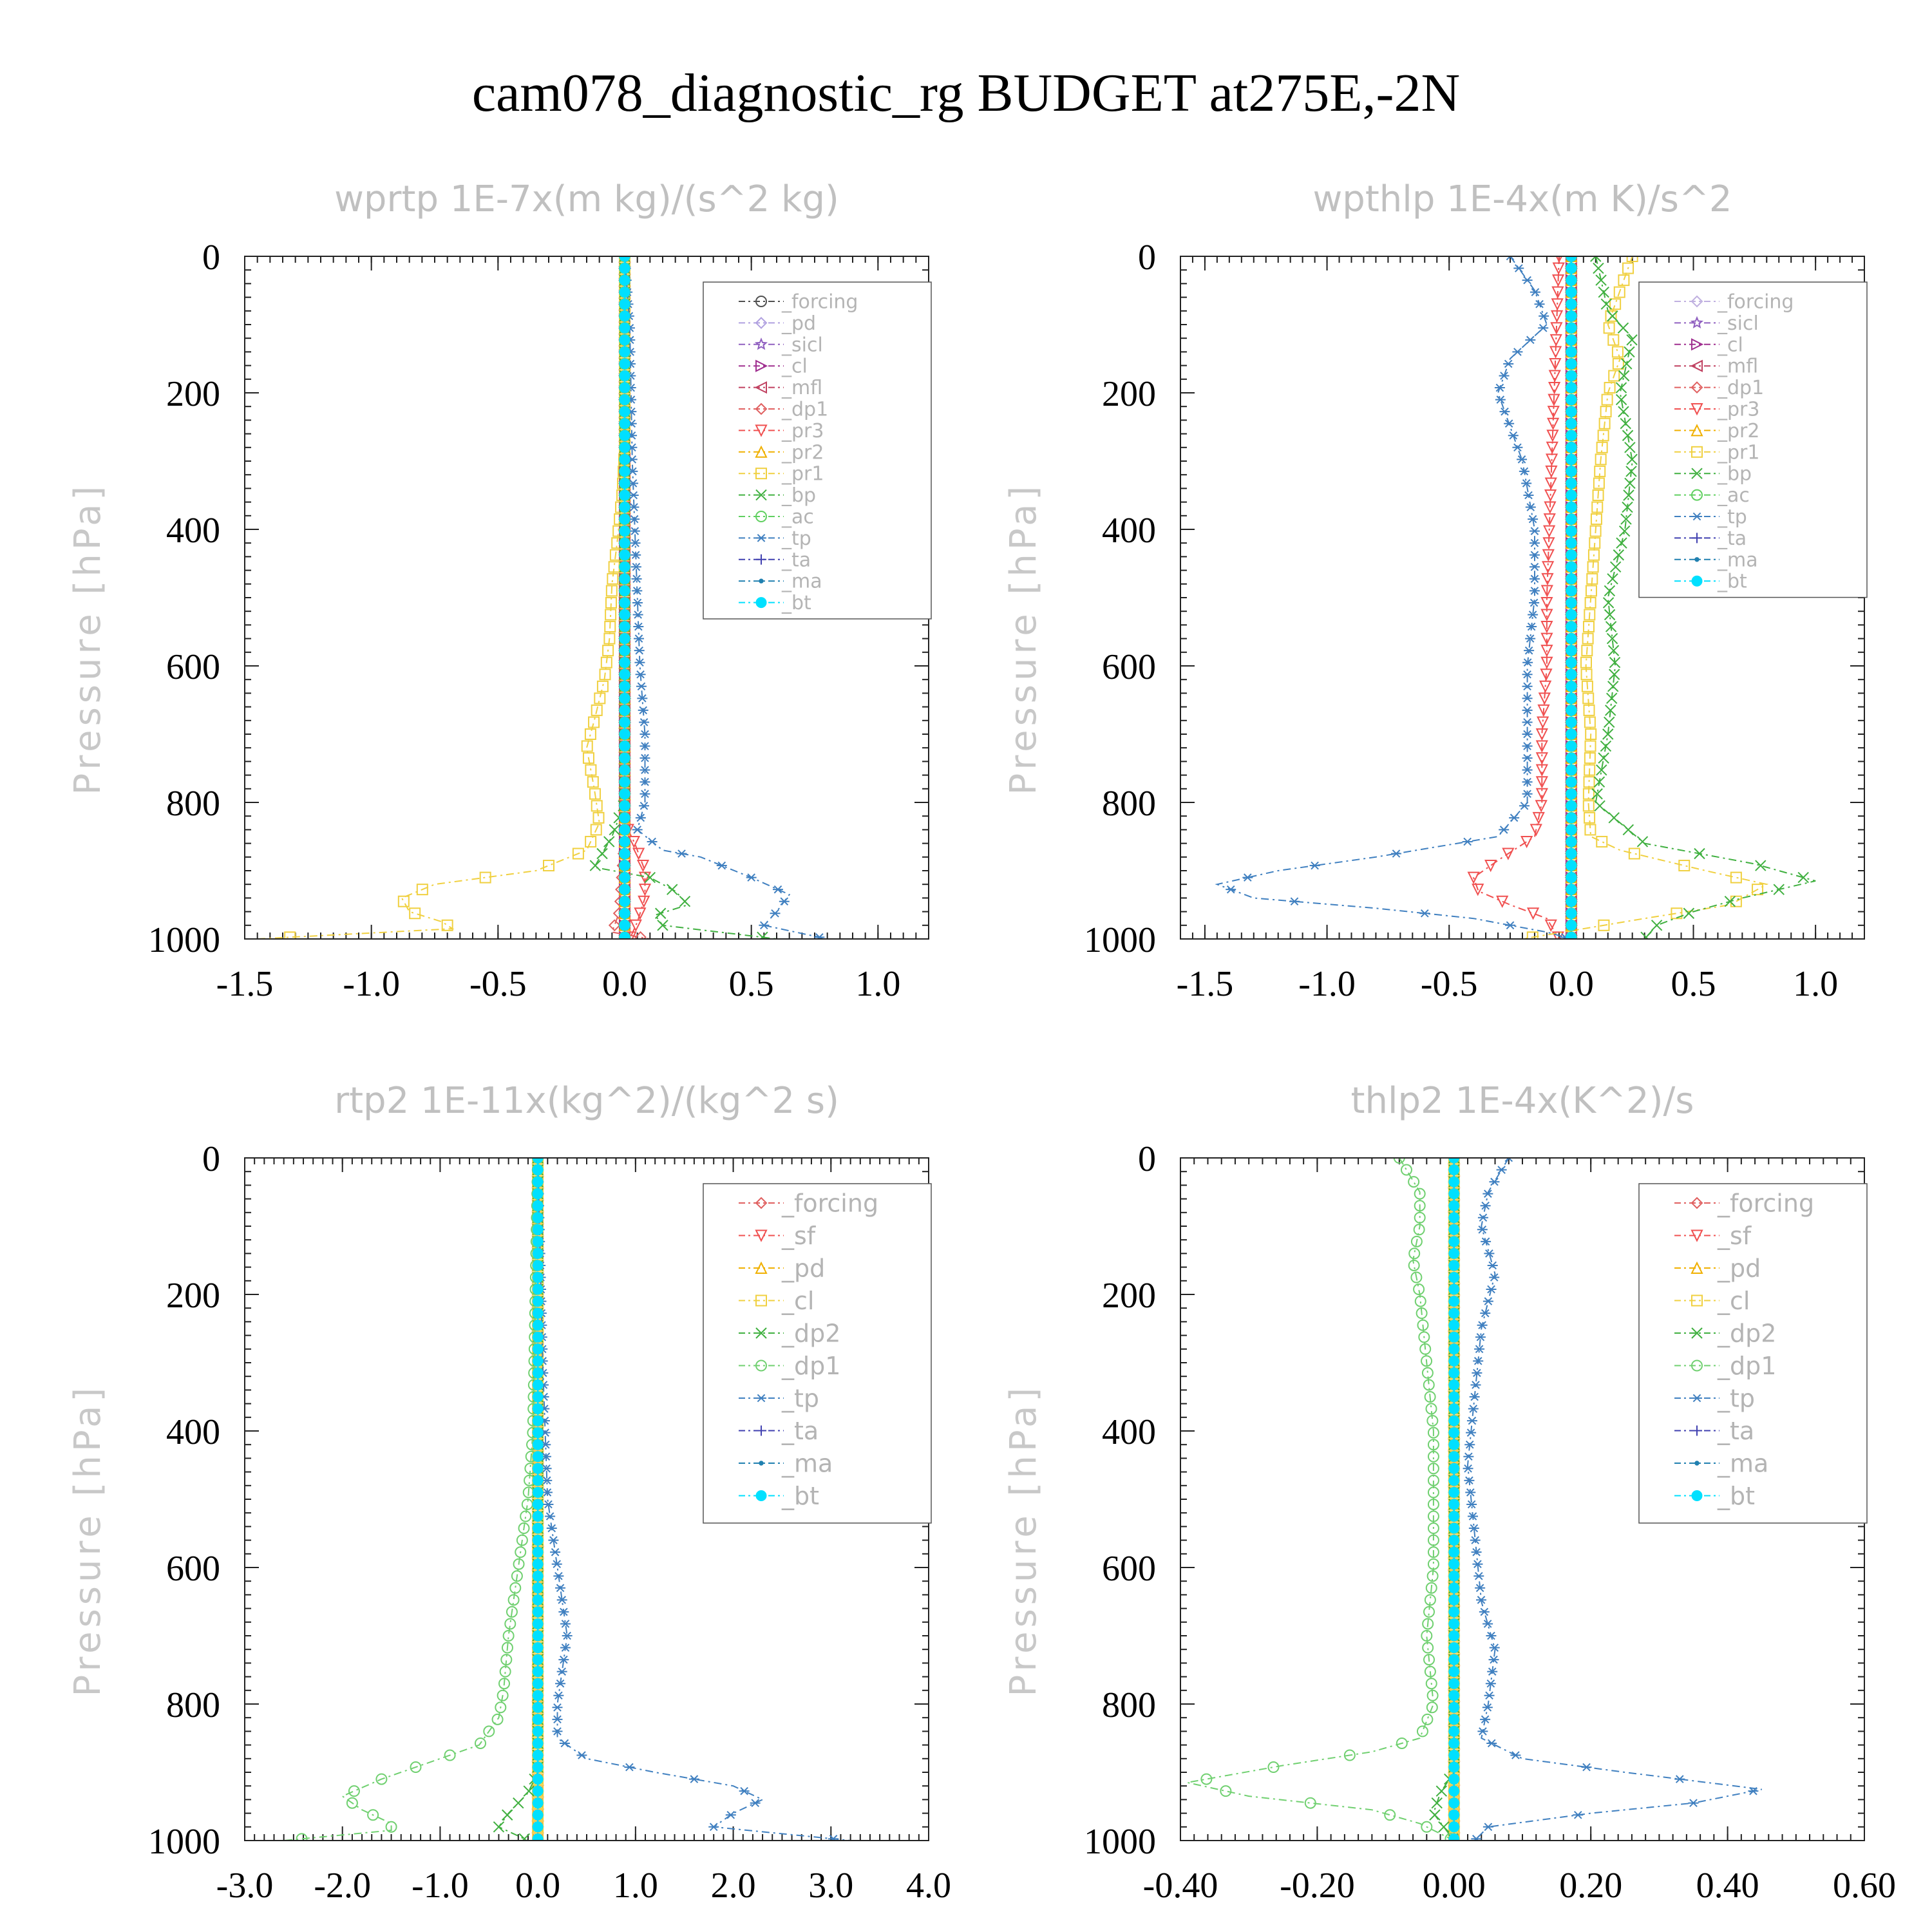  What do you see at coordinates (1327, 984) in the screenshot?
I see `x-tick-label: -1.0` at bounding box center [1327, 984].